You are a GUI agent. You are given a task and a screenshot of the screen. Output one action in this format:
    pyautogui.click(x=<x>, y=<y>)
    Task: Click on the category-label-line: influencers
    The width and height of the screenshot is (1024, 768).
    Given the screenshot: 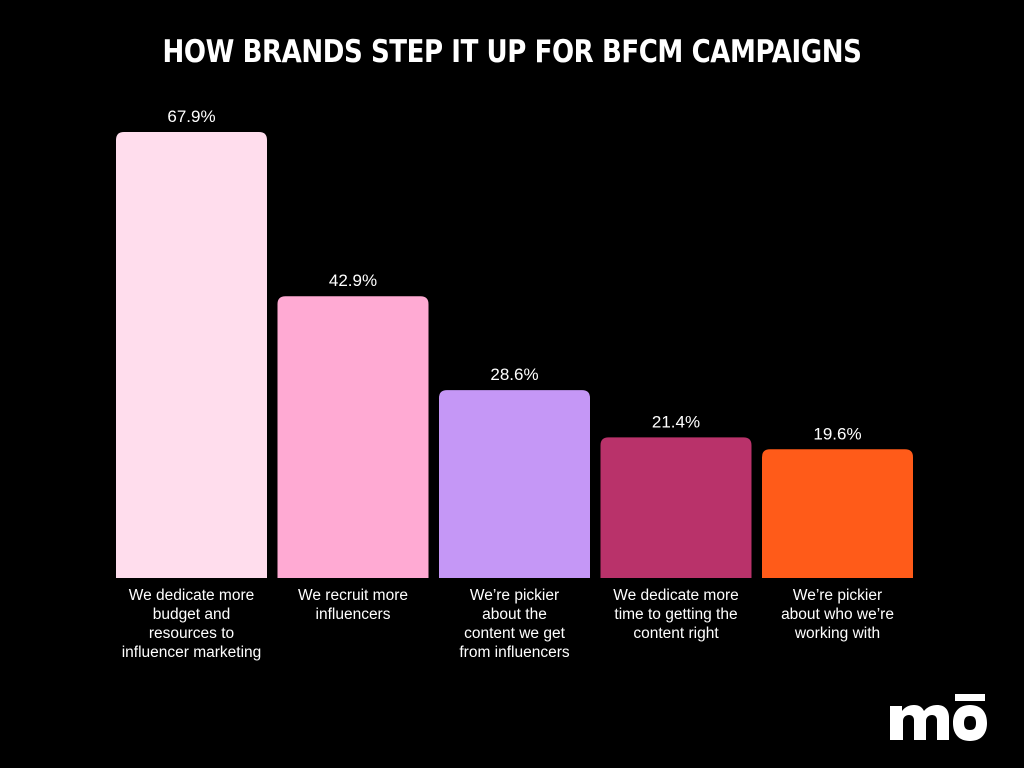 What is the action you would take?
    pyautogui.click(x=353, y=614)
    